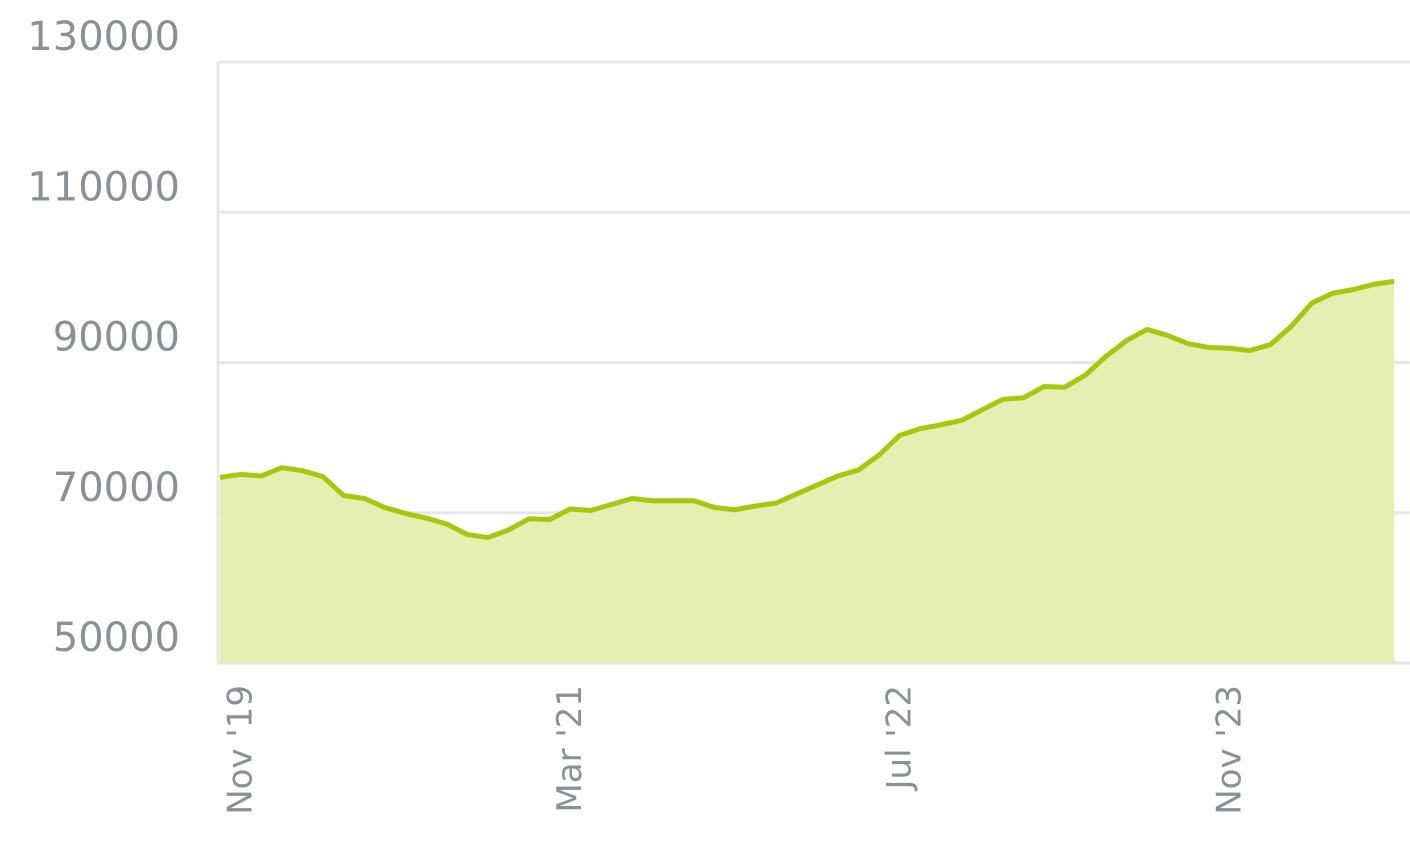  Describe the element at coordinates (103, 187) in the screenshot. I see `y-tick-label: 110000` at that location.